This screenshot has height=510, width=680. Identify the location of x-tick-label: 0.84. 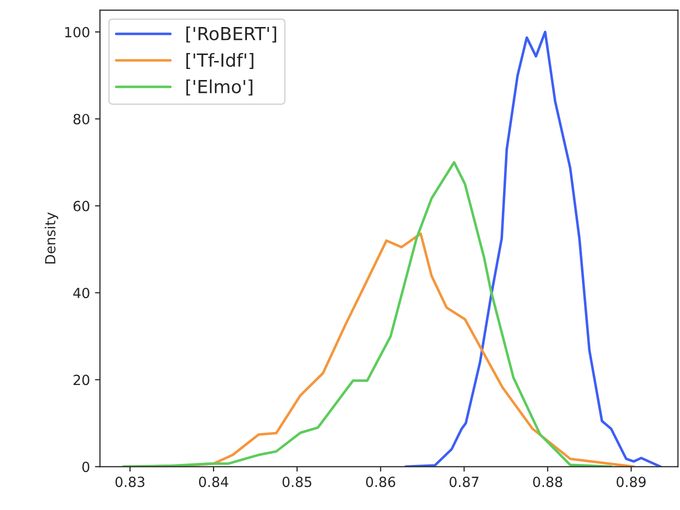
(213, 482).